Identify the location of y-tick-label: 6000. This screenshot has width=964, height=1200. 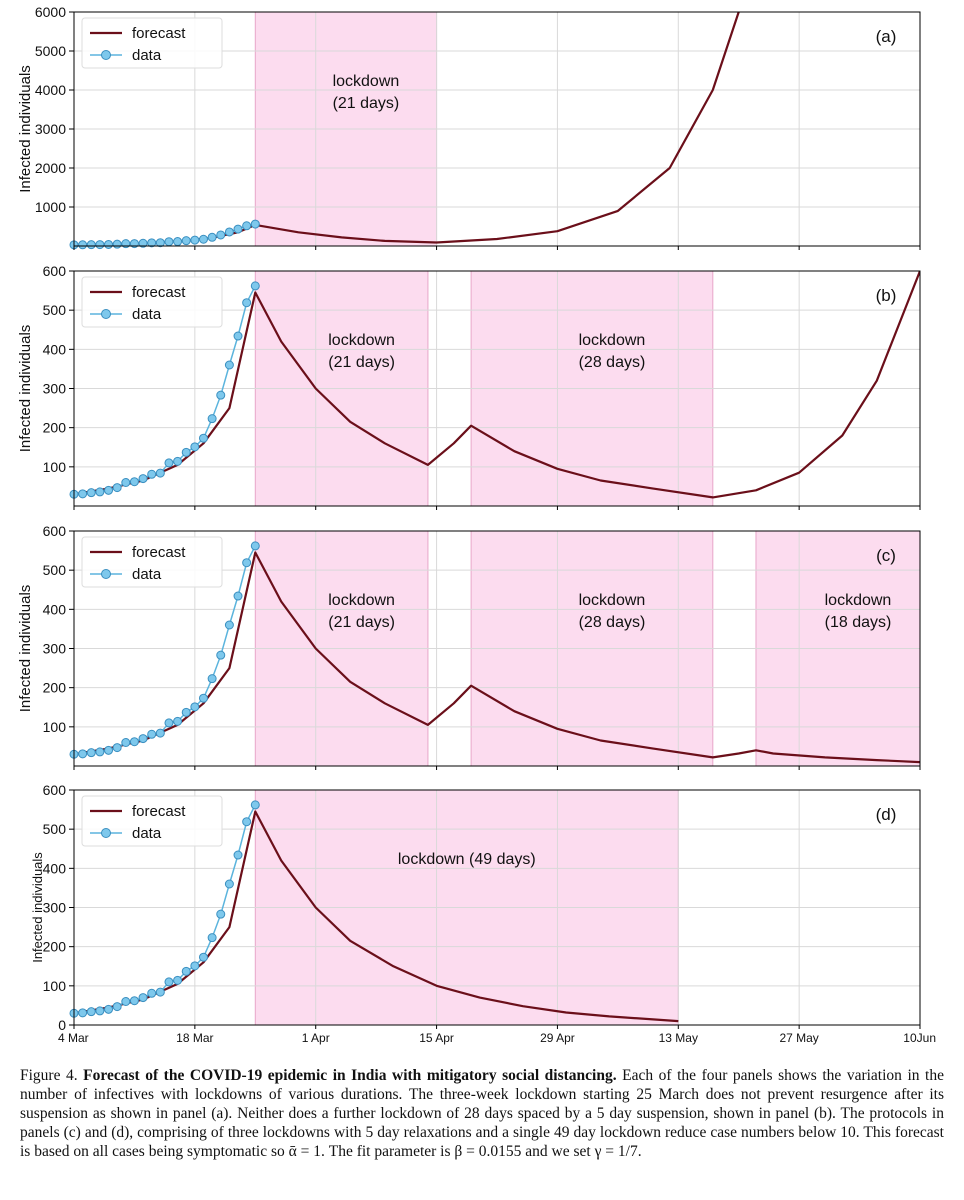
(50, 12).